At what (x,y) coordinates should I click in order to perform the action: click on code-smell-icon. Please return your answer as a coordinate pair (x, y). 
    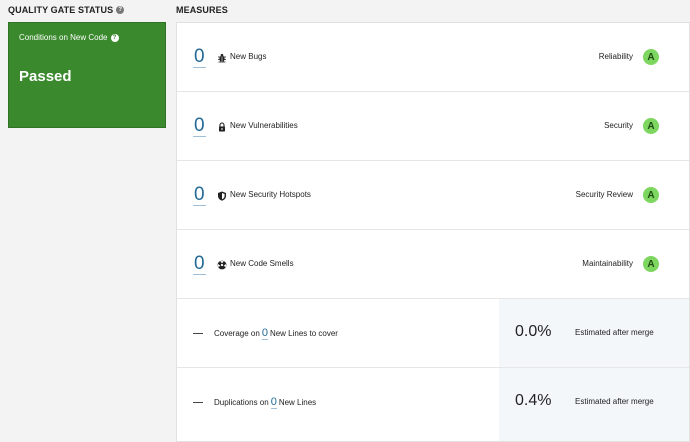
    Looking at the image, I should click on (222, 265).